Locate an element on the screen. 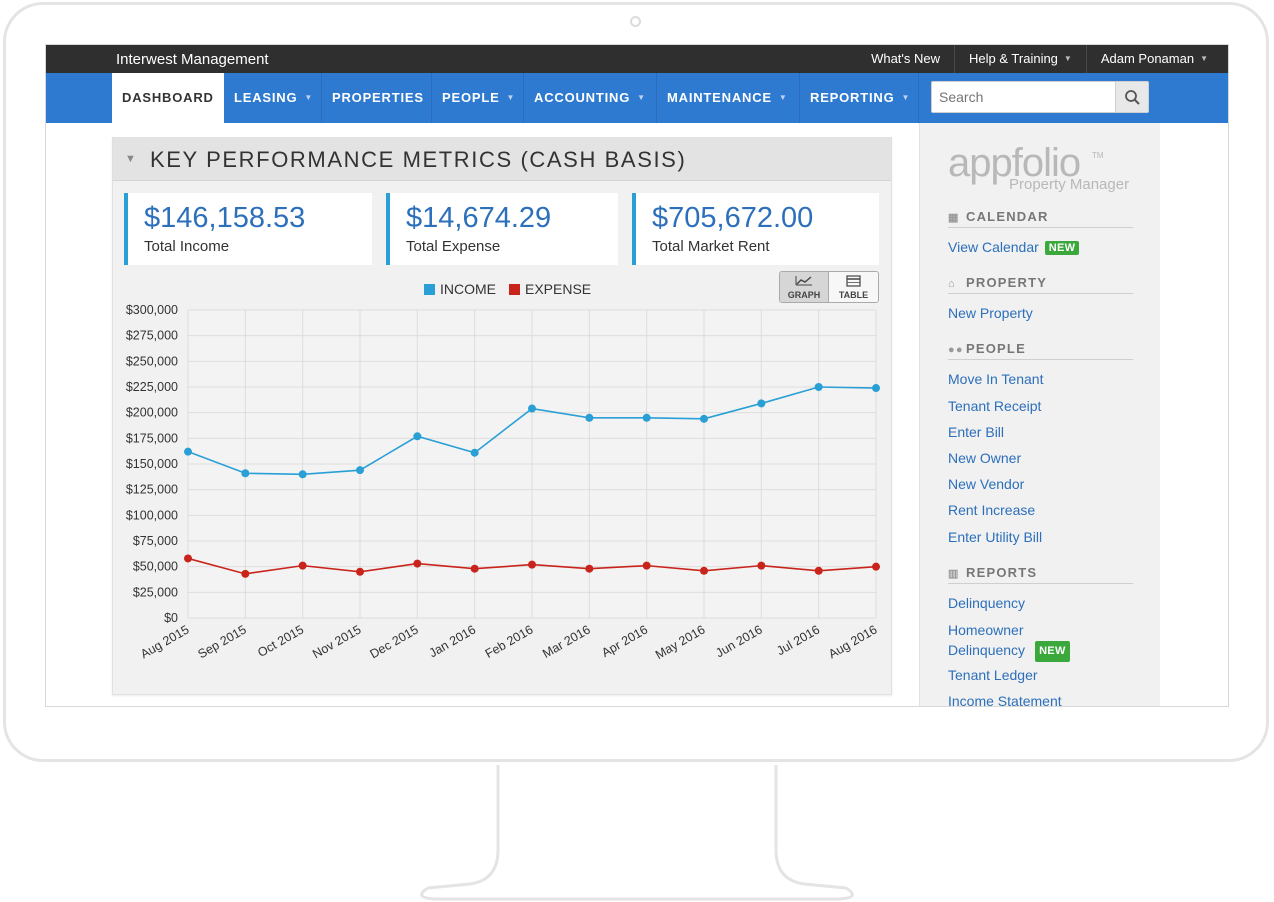  metric-label: Total Market Rent is located at coordinates (711, 246).